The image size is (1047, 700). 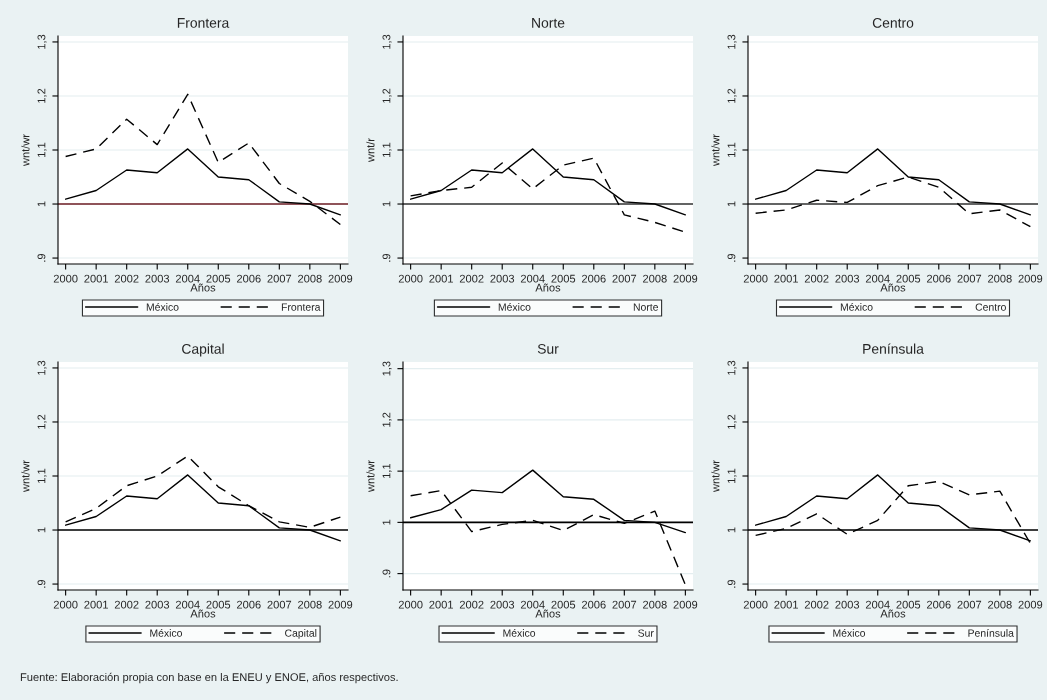 What do you see at coordinates (209, 678) in the screenshot?
I see `source-note: Fuente: Elaboración propia con base en la ENEU y ENOE, años respectivos.` at bounding box center [209, 678].